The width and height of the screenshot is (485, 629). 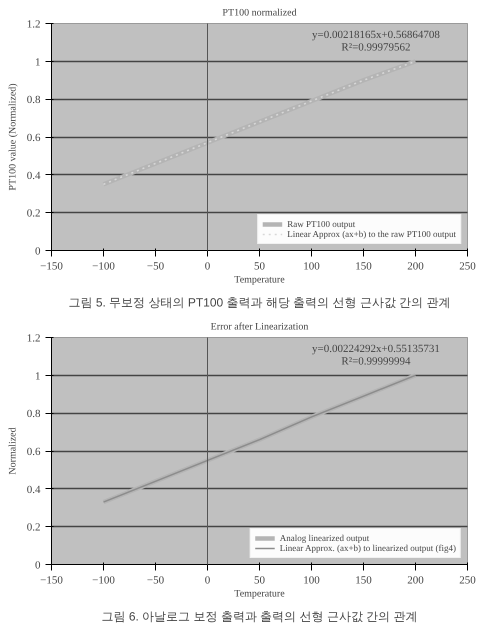 What do you see at coordinates (368, 548) in the screenshot?
I see `legend-label: Linear Approx. (ax+b) to linearized output (fig4)` at bounding box center [368, 548].